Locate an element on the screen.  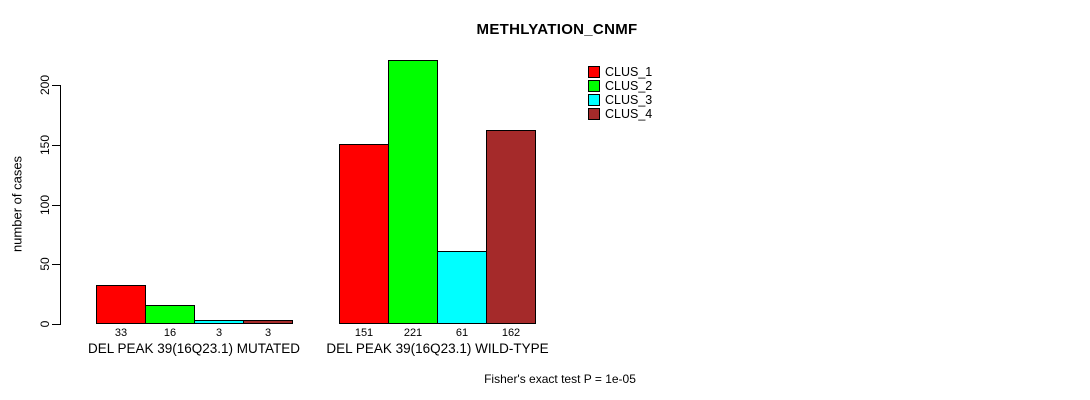
bar-value-label: 33 is located at coordinates (121, 333).